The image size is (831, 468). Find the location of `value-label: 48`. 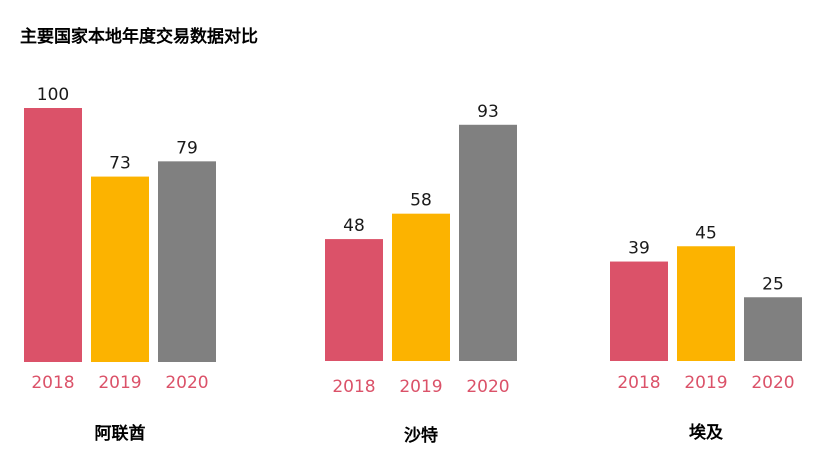

value-label: 48 is located at coordinates (354, 226).